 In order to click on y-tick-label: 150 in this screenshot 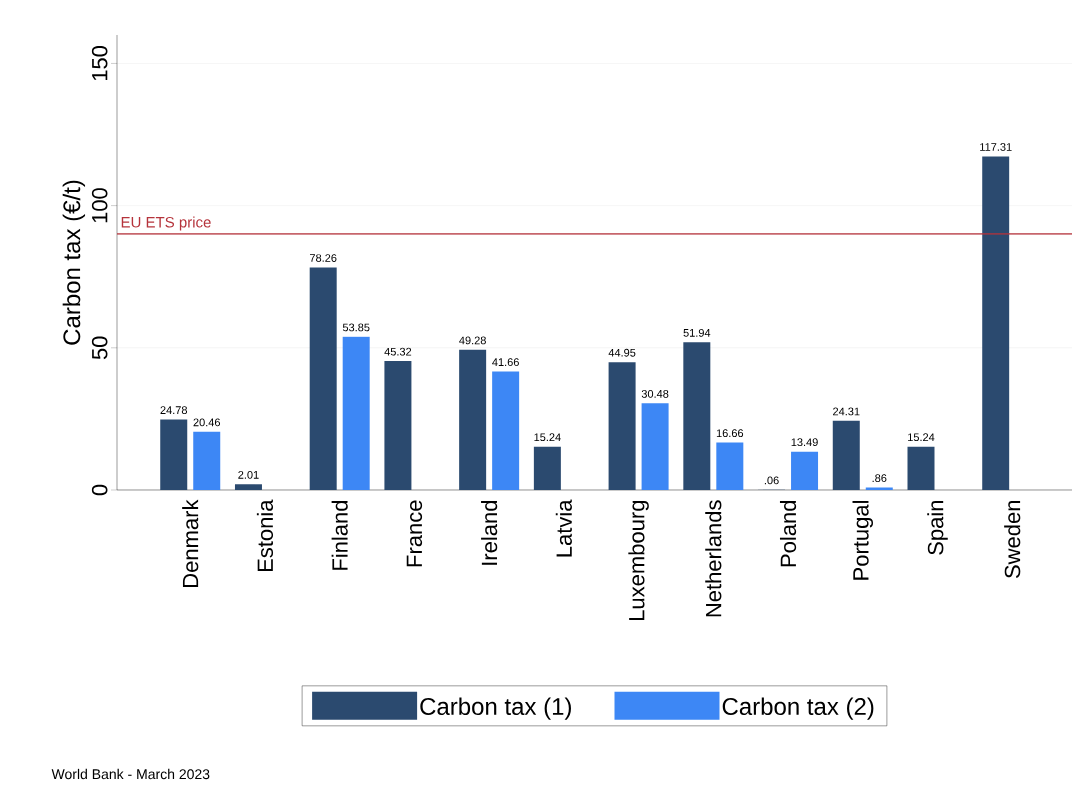, I will do `click(99, 63)`.